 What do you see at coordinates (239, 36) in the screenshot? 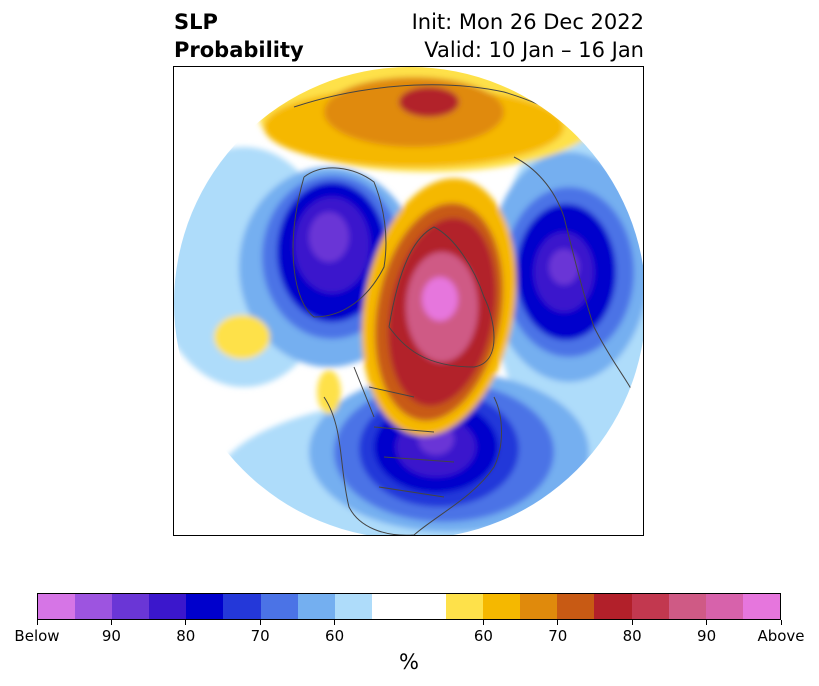
I see `chart-title: SLP Probability` at bounding box center [239, 36].